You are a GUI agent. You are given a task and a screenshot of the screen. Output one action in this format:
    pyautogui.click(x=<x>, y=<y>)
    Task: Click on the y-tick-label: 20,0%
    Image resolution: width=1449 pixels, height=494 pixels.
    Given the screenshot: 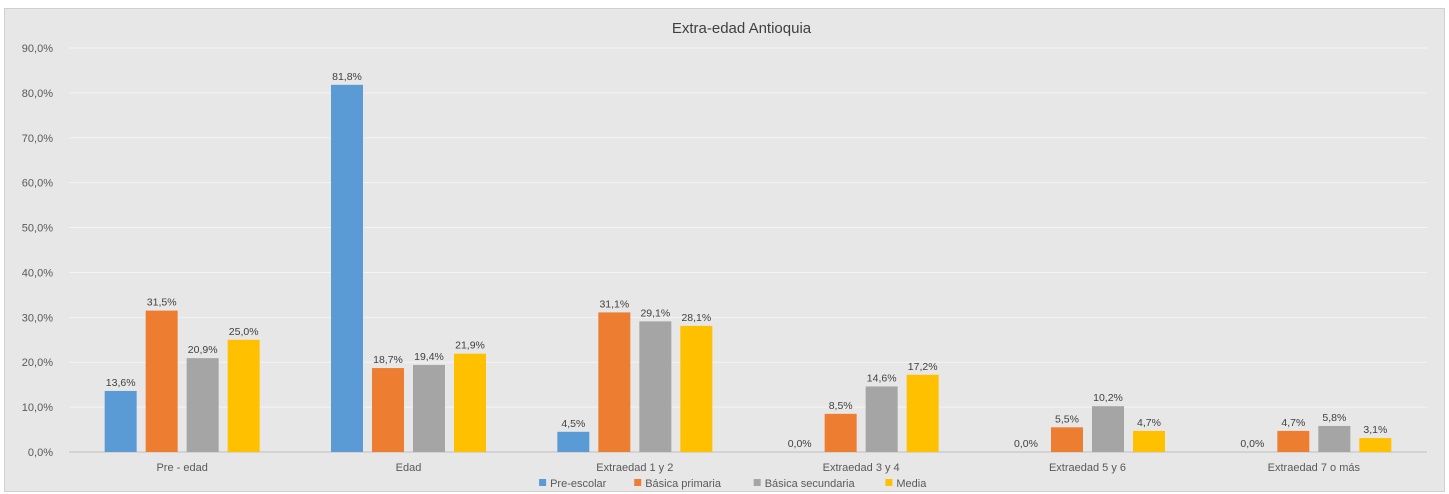 What is the action you would take?
    pyautogui.click(x=37, y=363)
    